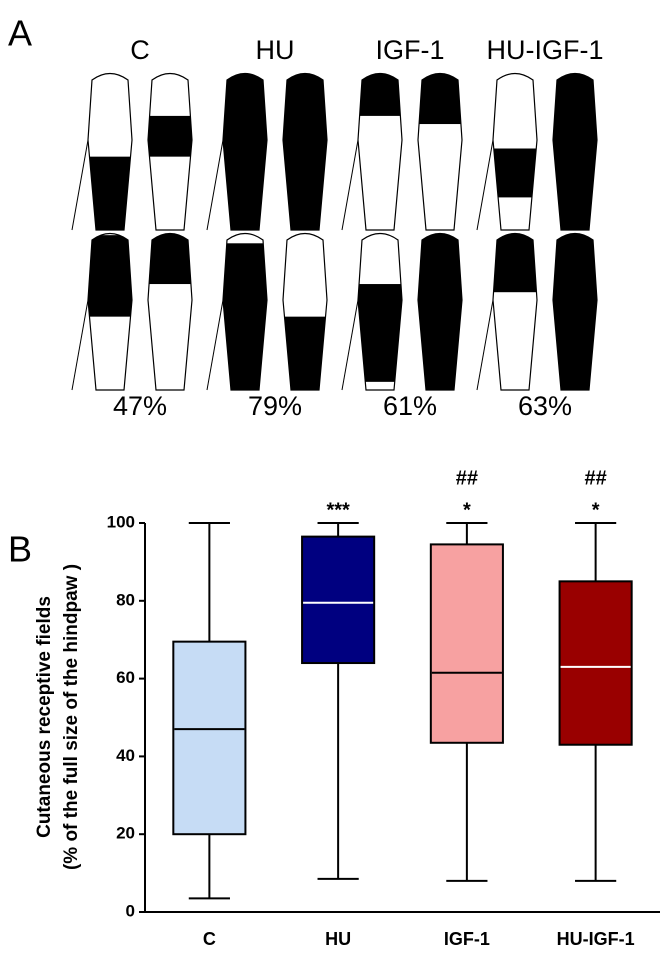 The width and height of the screenshot is (667, 959). I want to click on y-tick-label: 40, so click(125, 755).